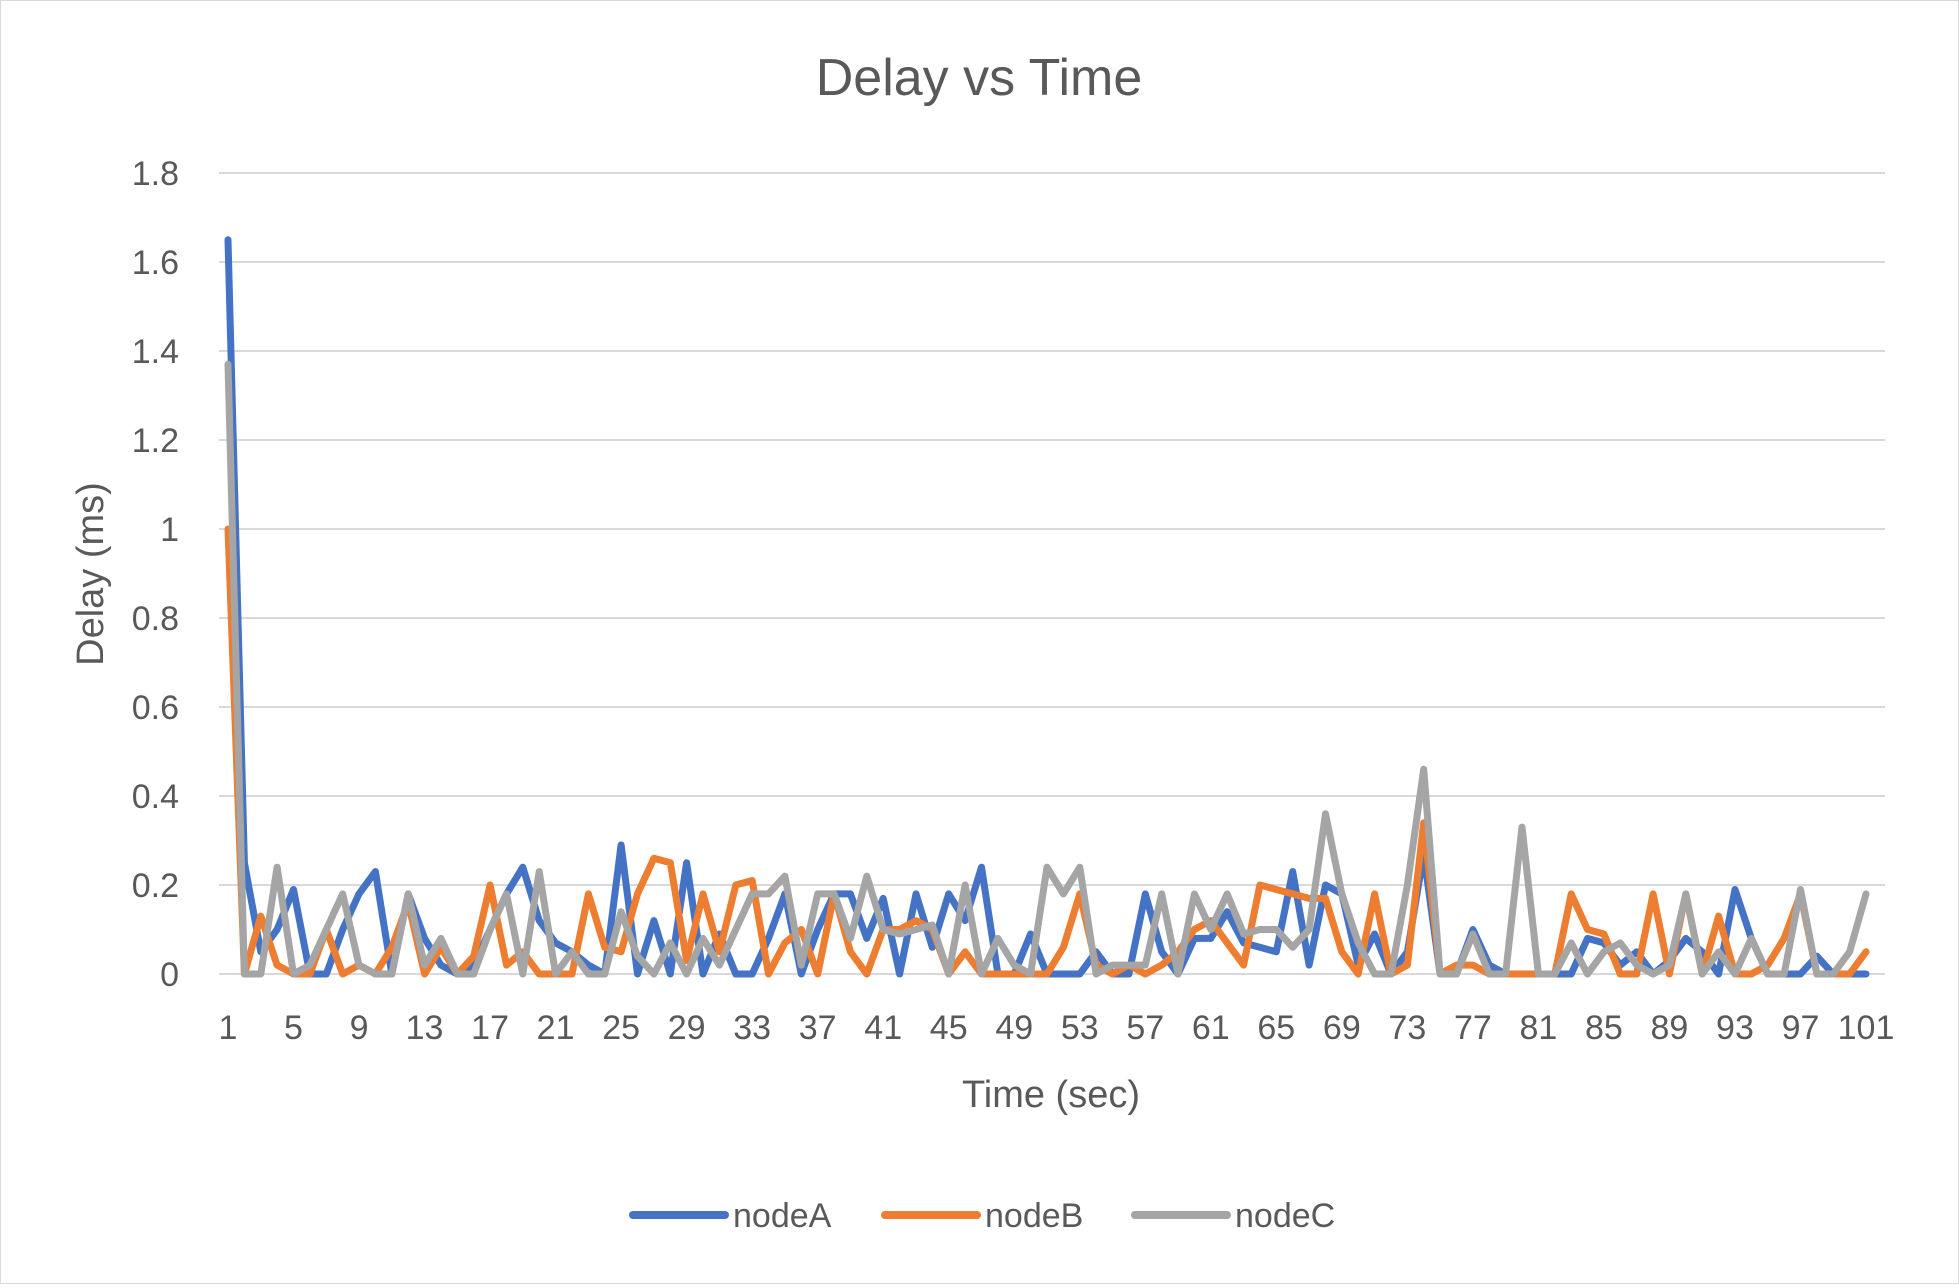 The height and width of the screenshot is (1288, 1959). Describe the element at coordinates (155, 352) in the screenshot. I see `y-tick-label: 1.4` at that location.